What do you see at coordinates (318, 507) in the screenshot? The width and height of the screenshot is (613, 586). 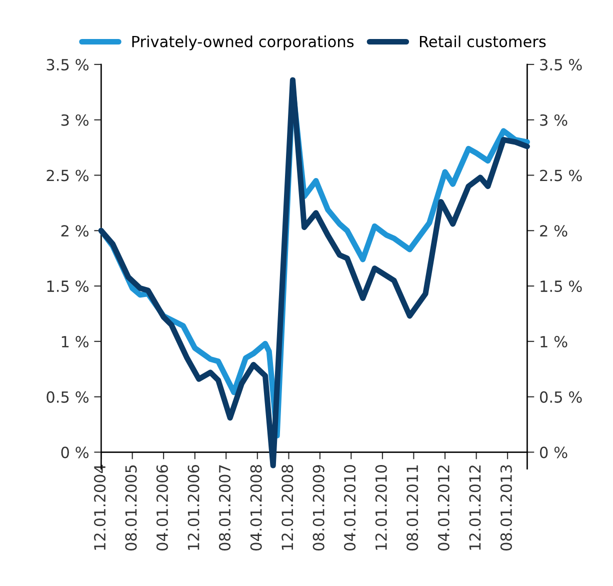 I see `x-tick-label: 08.01.2009` at bounding box center [318, 507].